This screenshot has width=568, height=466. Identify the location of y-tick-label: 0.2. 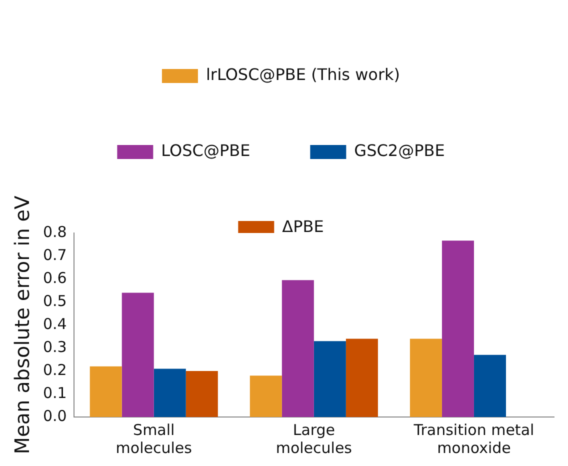
(54, 369).